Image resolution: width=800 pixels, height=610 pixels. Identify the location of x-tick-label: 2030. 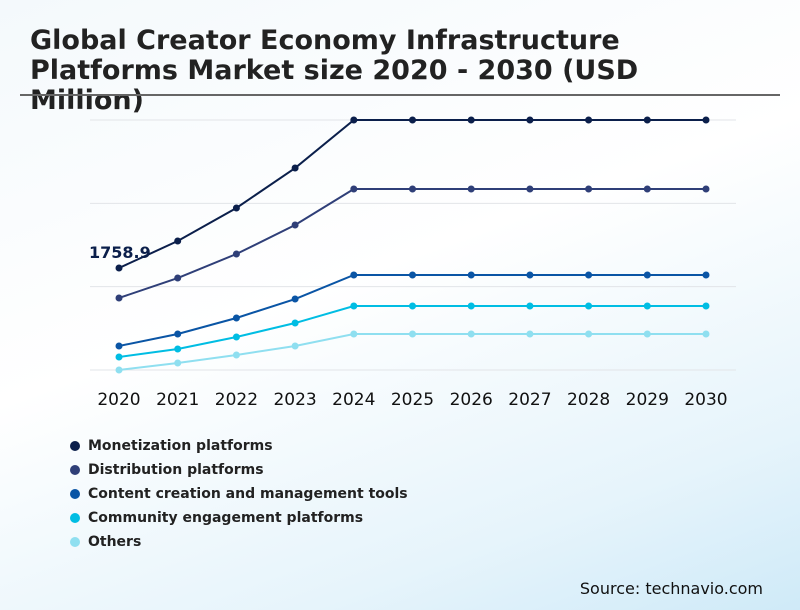
(705, 400).